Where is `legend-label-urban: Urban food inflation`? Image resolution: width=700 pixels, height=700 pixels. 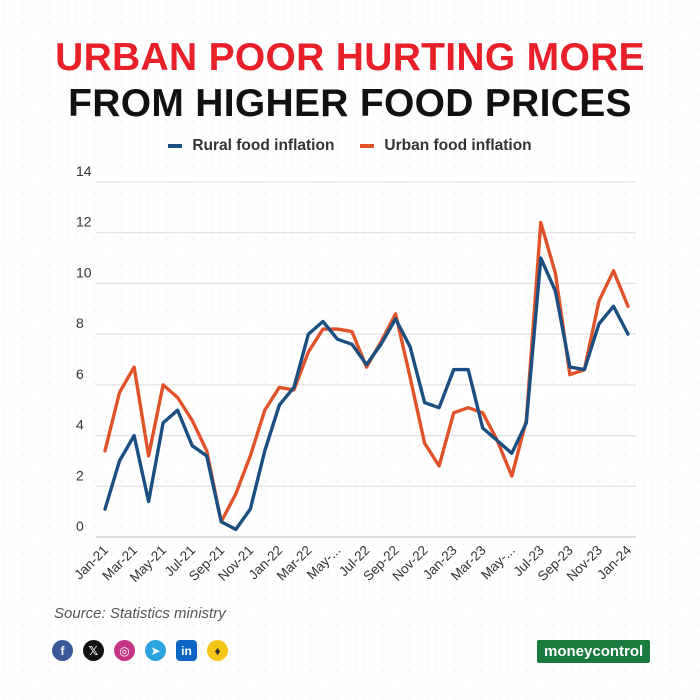
legend-label-urban: Urban food inflation is located at coordinates (458, 145).